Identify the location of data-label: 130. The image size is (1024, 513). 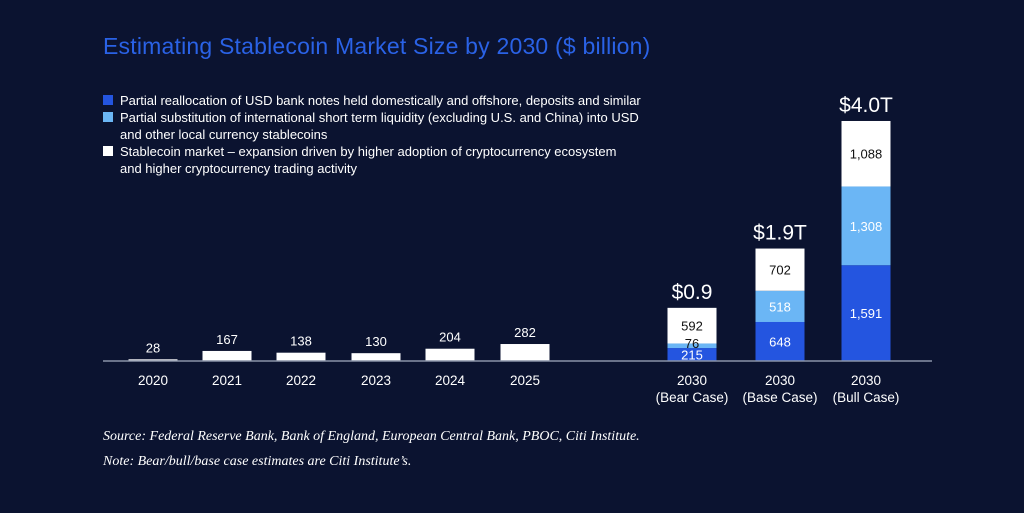
(376, 341).